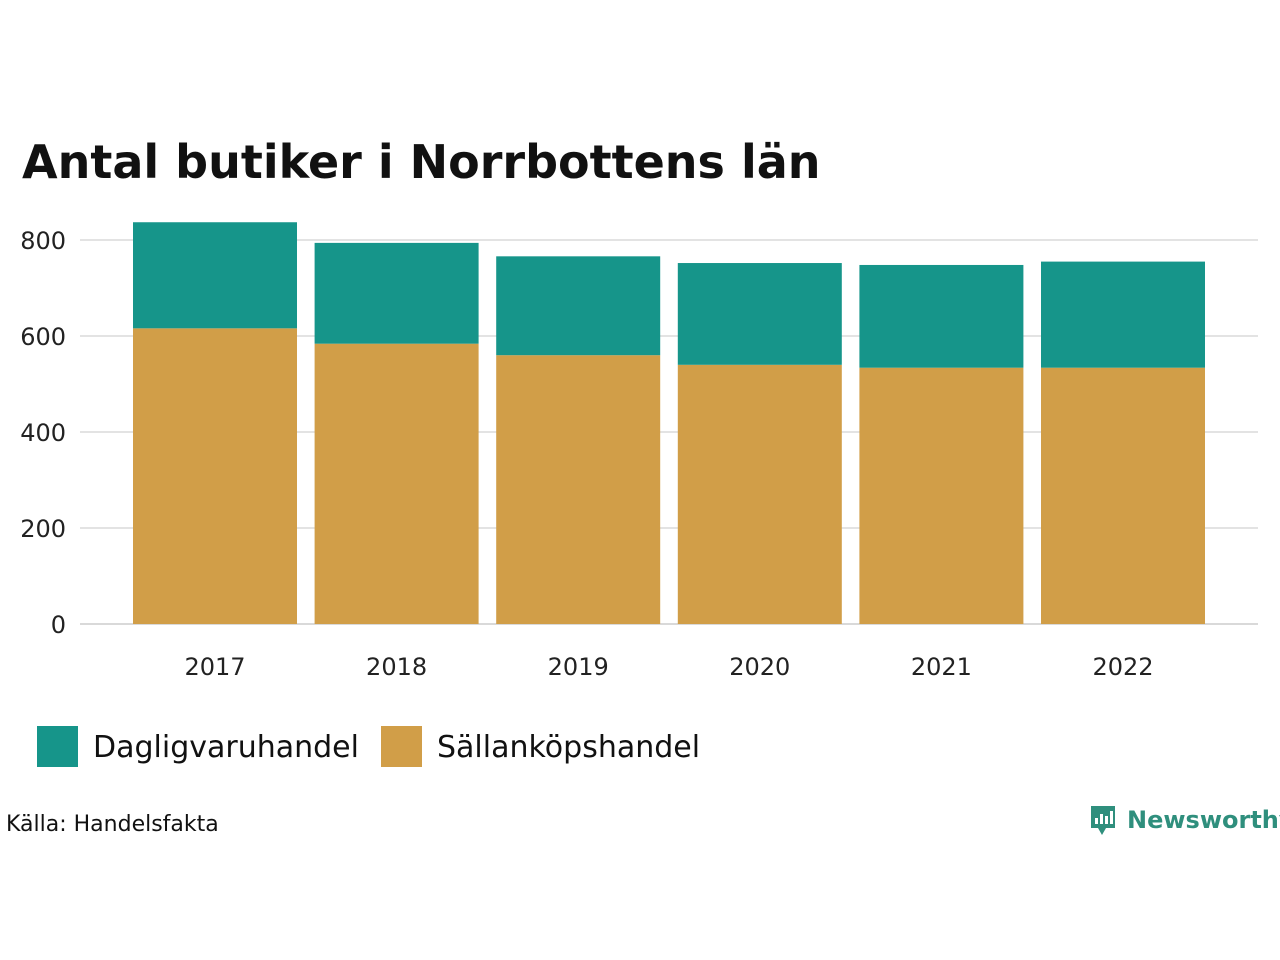 This screenshot has width=1280, height=960. What do you see at coordinates (759, 494) in the screenshot?
I see `bar-sallankopshandel-2020` at bounding box center [759, 494].